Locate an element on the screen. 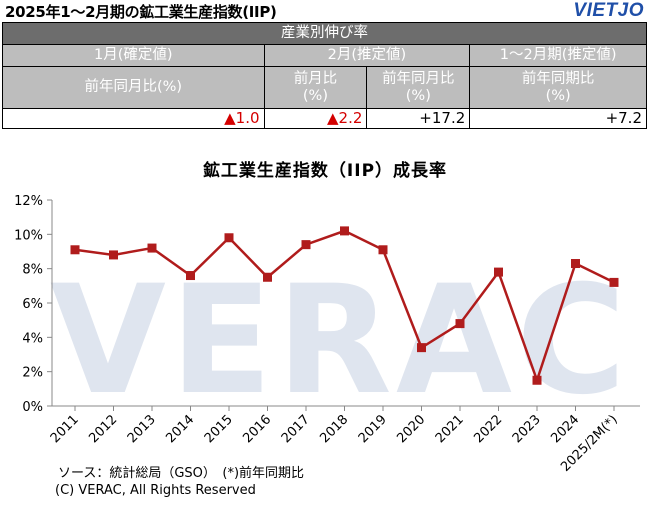 The width and height of the screenshot is (650, 506). value-feb-mom: ▲2.2 is located at coordinates (315, 118).